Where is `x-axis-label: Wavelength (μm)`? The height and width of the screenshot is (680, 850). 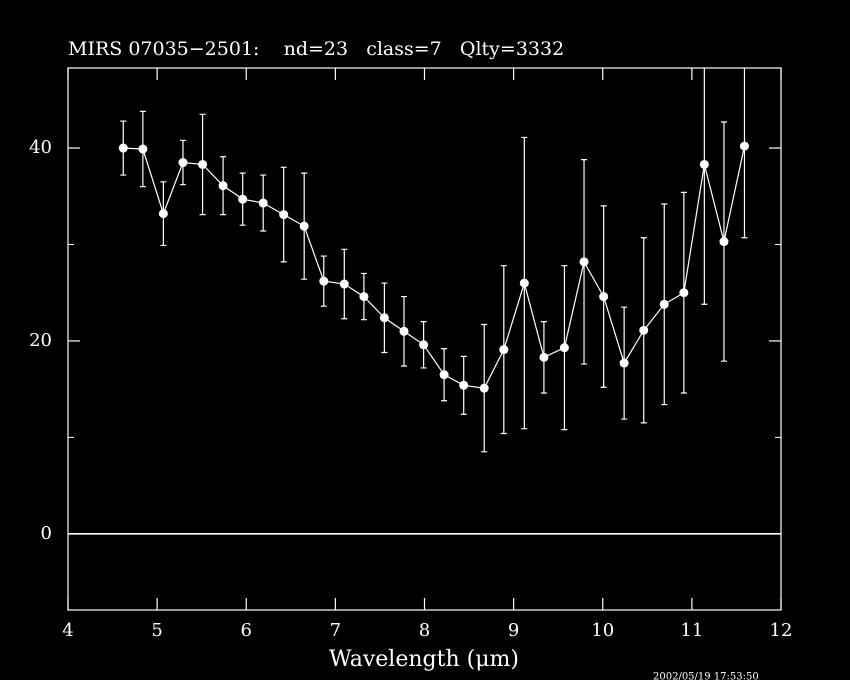 x-axis-label: Wavelength (μm) is located at coordinates (424, 659).